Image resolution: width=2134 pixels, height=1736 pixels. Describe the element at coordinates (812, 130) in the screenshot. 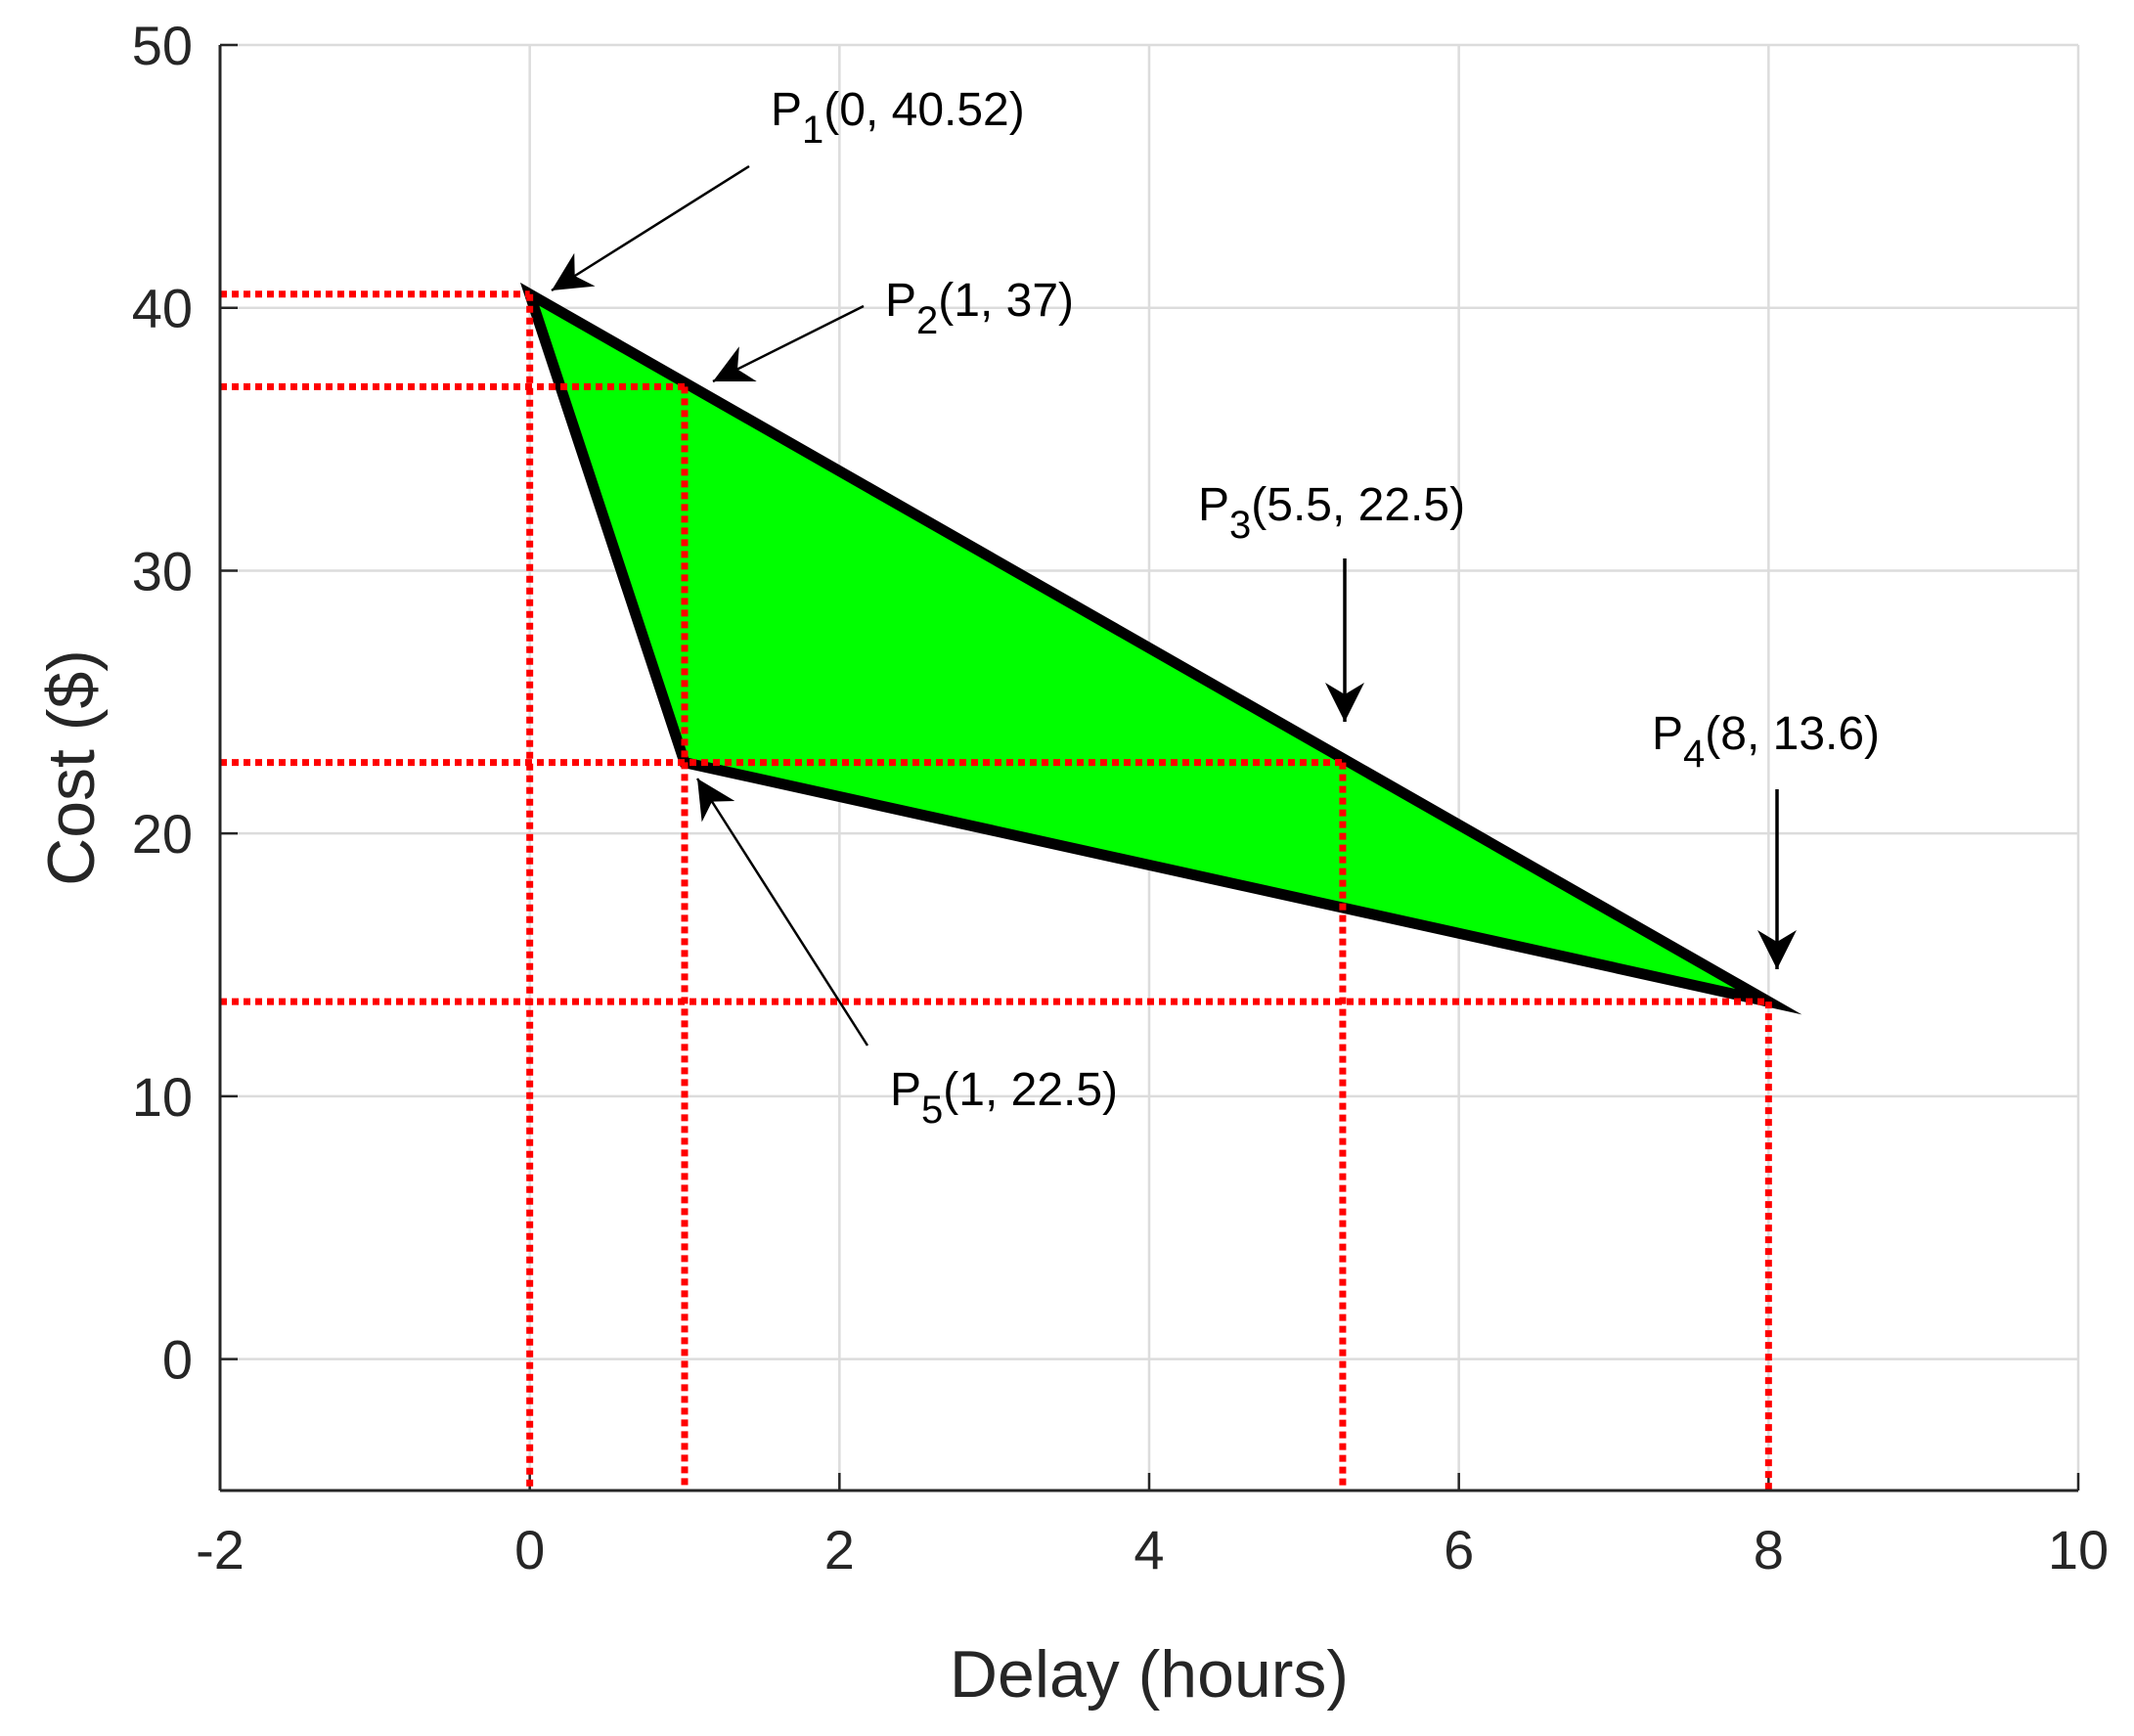

I see `annotation-subscript: 1` at that location.